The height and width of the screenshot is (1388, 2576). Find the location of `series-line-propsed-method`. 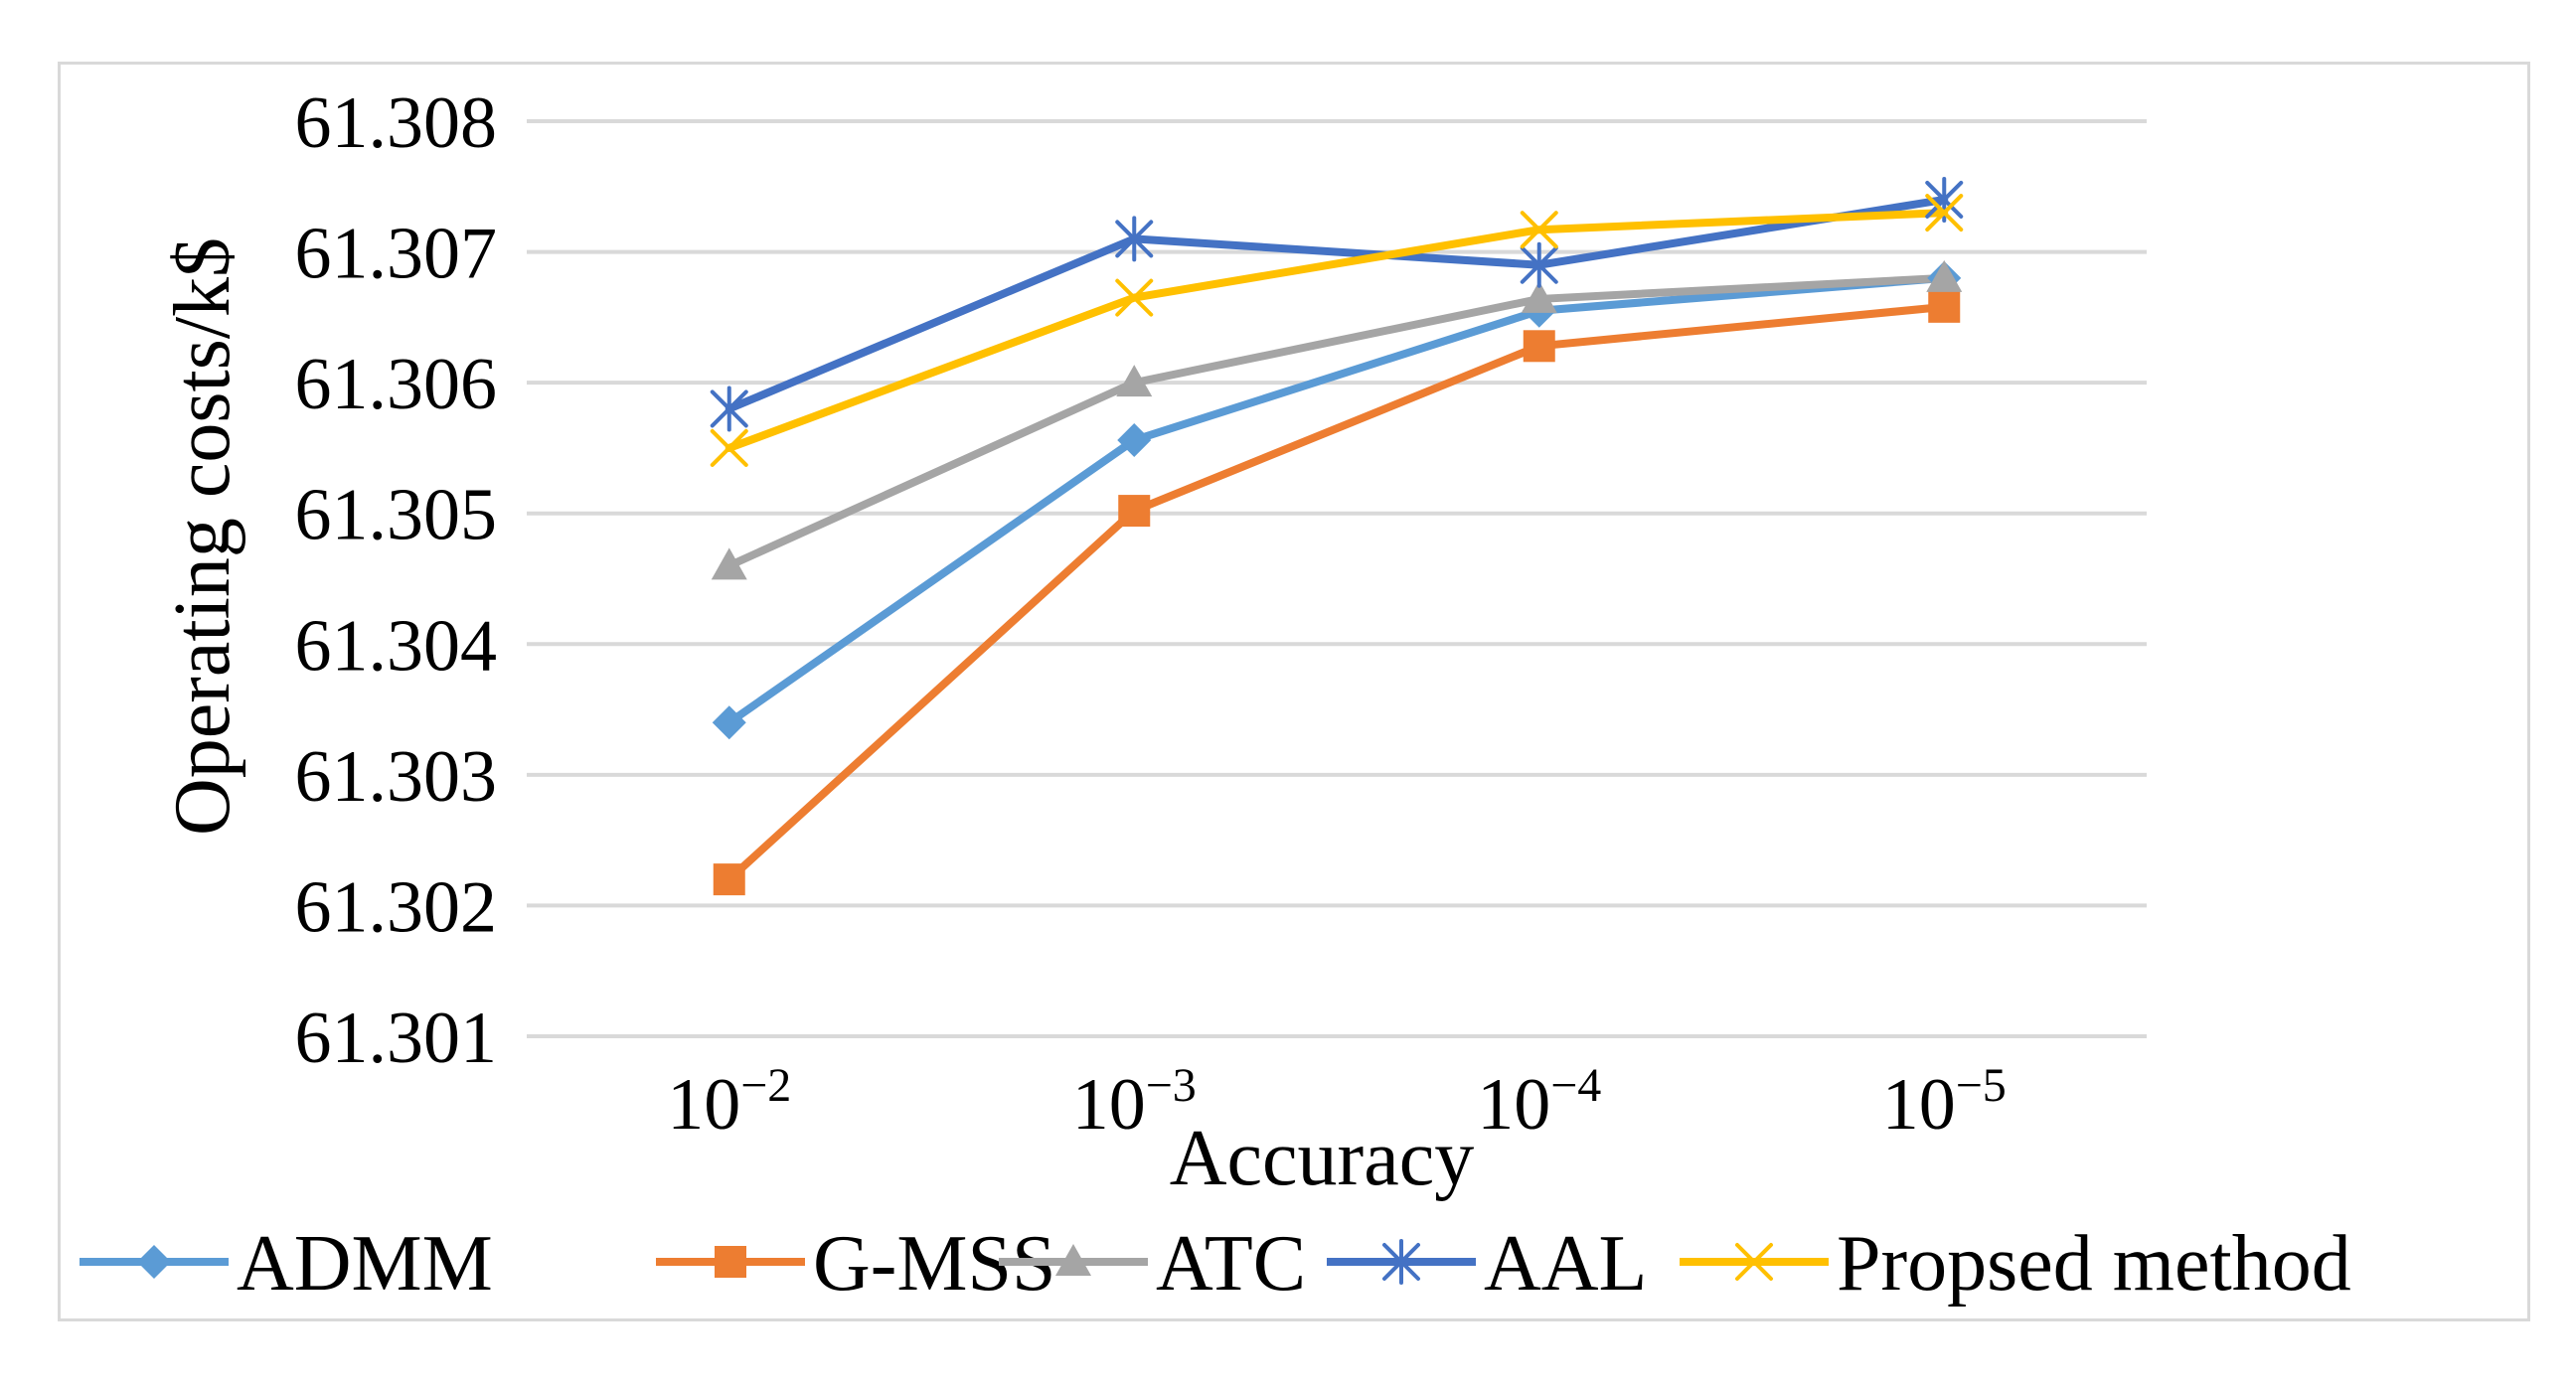

series-line-propsed-method is located at coordinates (1336, 331).